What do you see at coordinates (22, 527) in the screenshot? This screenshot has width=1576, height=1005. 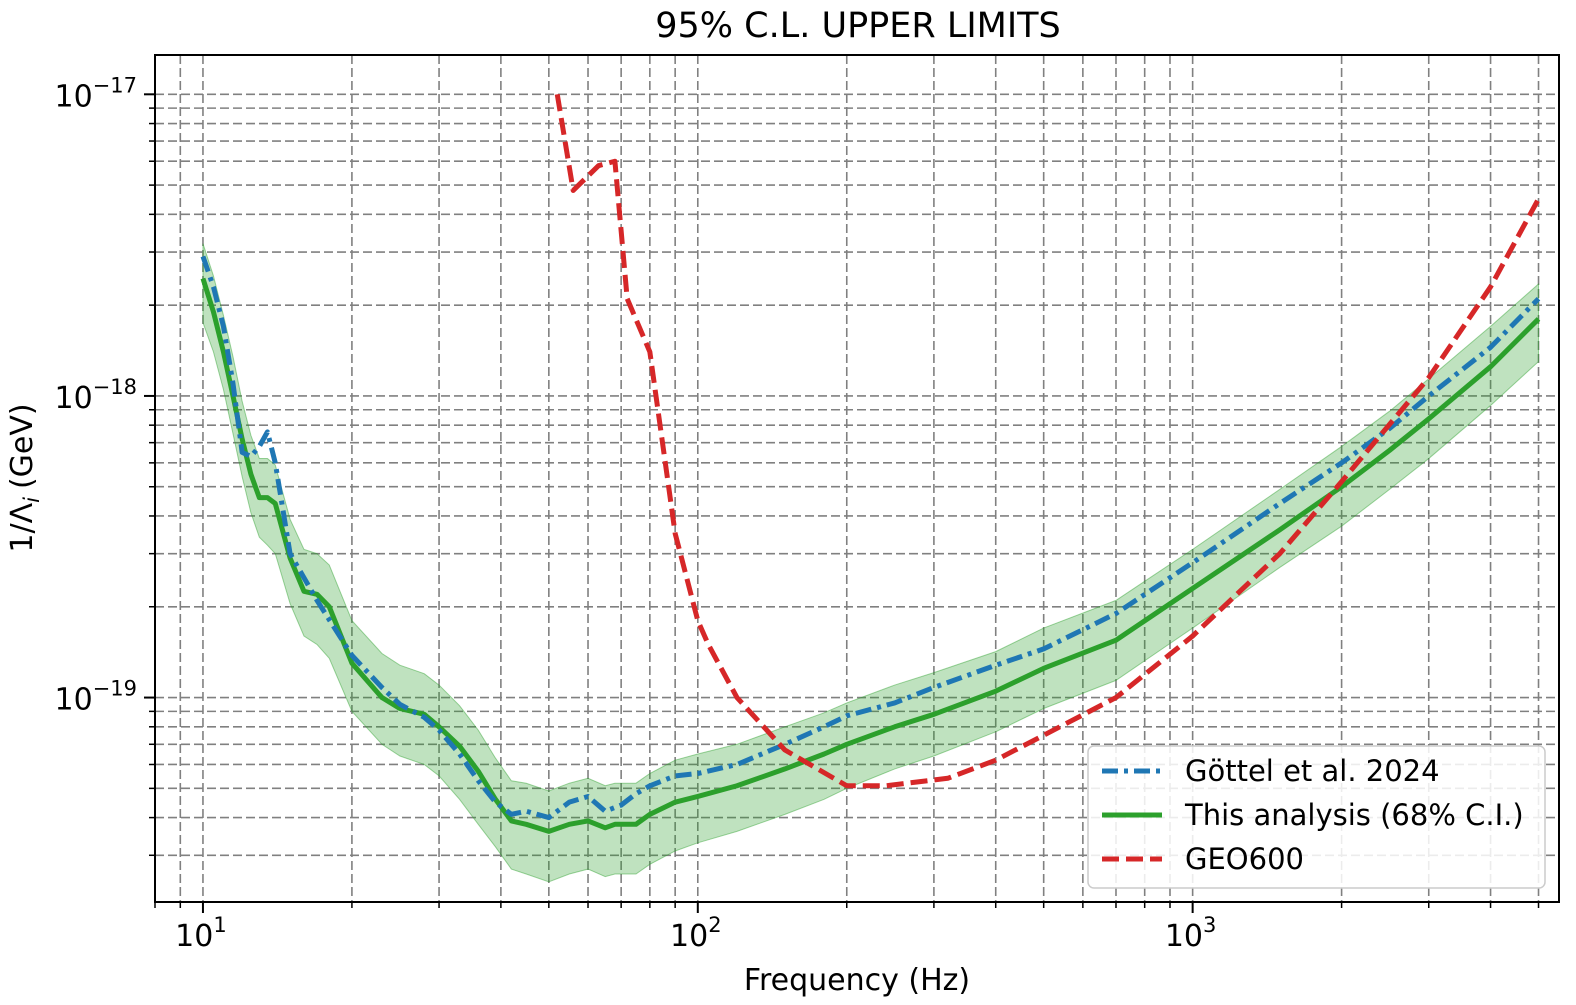 I see `y-axis-label-main: 1/Λ` at bounding box center [22, 527].